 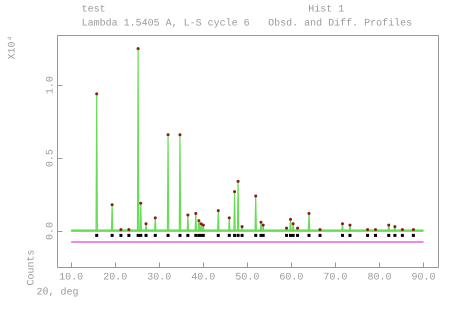 What do you see at coordinates (247, 278) in the screenshot?
I see `x-tick-label: 50.0` at bounding box center [247, 278].